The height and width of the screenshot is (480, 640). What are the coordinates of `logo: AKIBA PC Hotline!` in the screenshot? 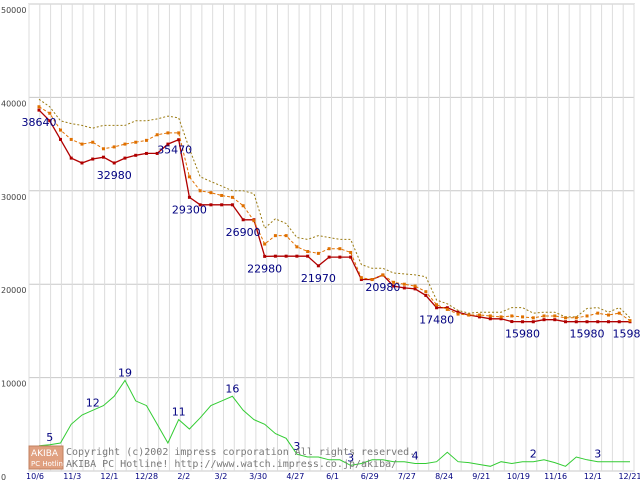 It's located at (49, 457).